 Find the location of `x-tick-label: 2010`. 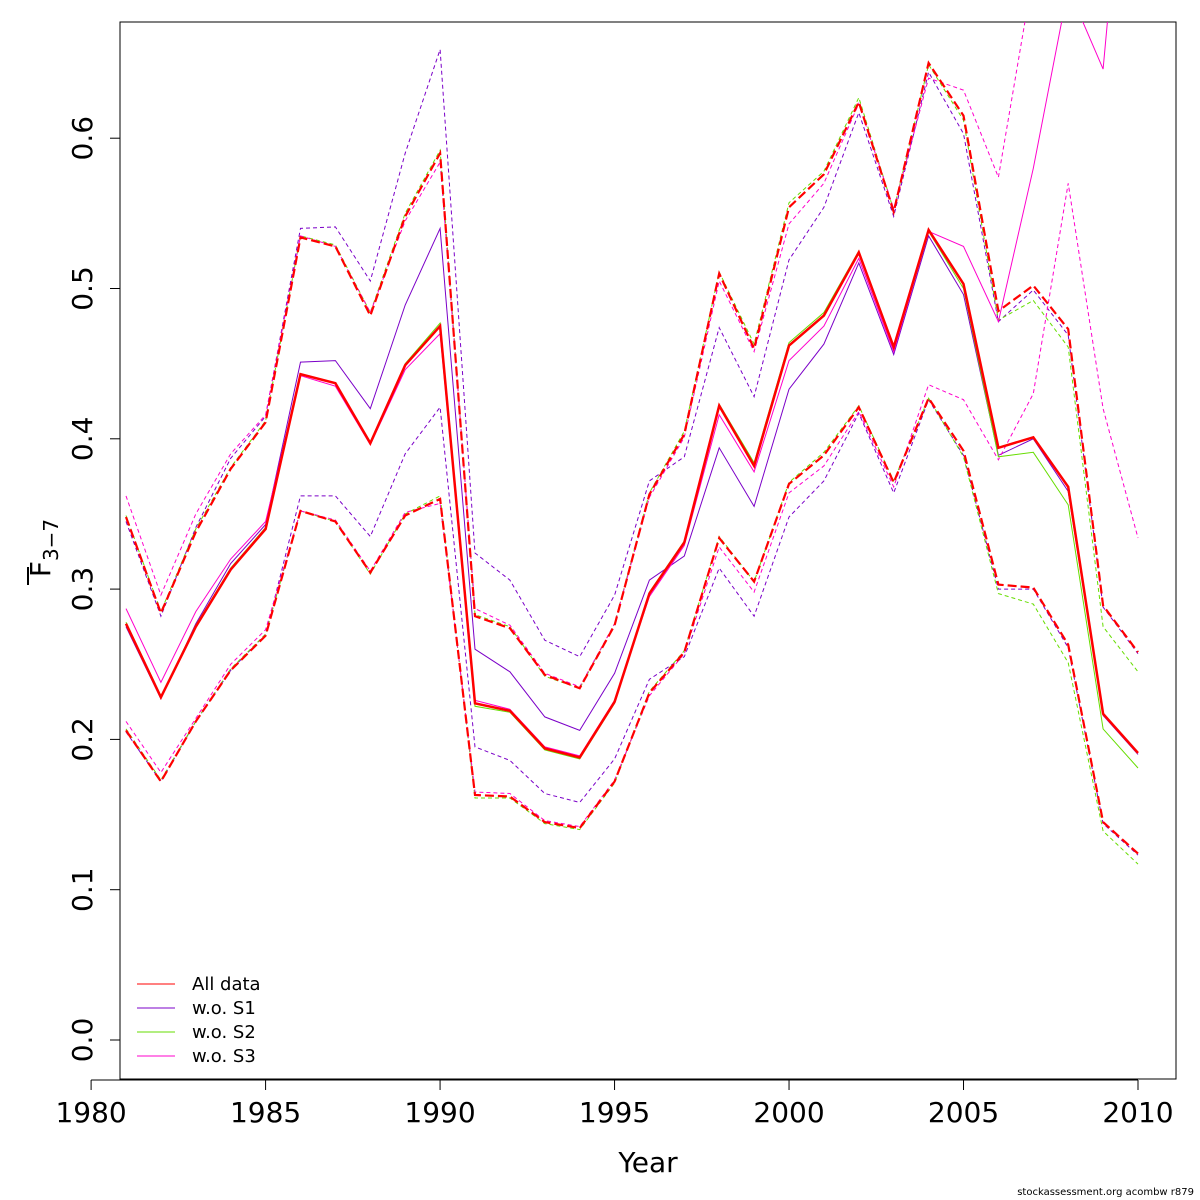

x-tick-label: 2010 is located at coordinates (1137, 1112).